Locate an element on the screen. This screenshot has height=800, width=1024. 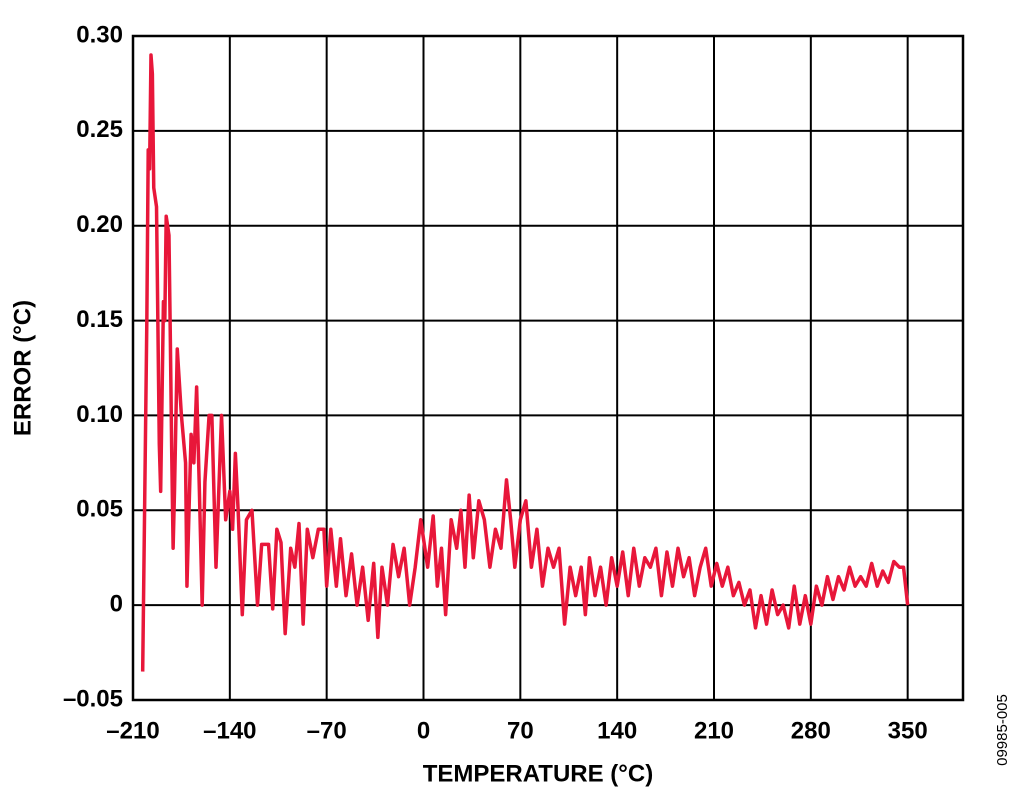
y-tick-label: 0 is located at coordinates (116, 603).